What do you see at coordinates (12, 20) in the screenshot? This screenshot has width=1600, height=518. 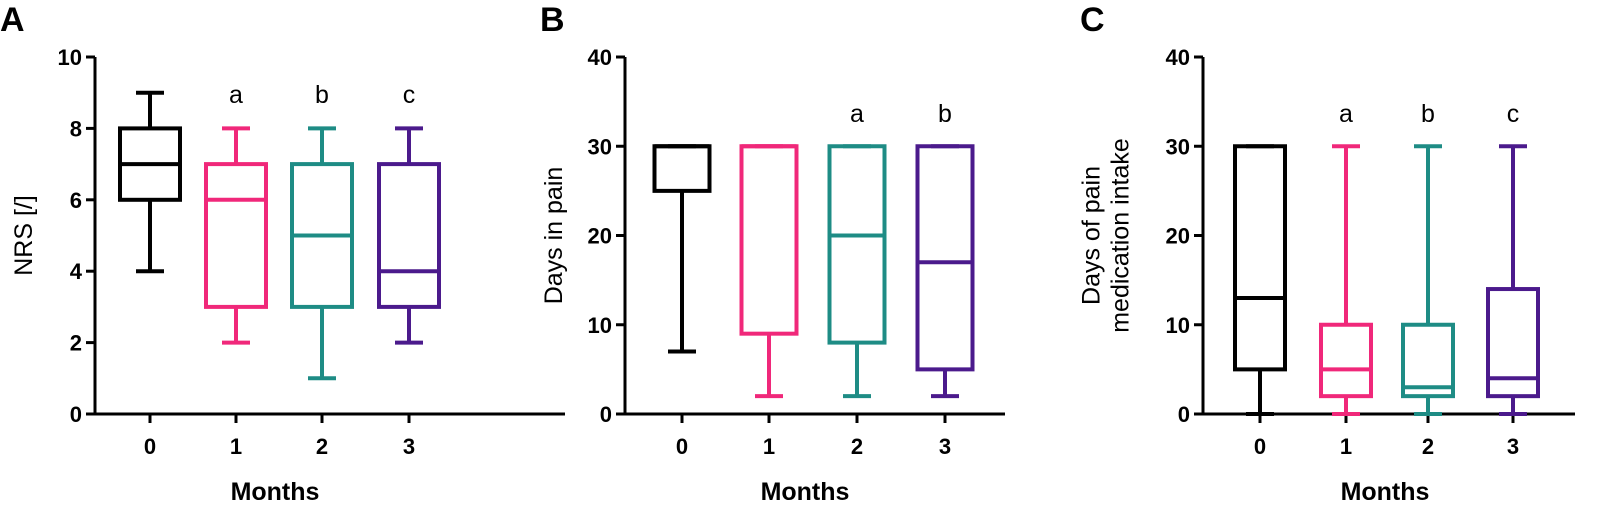 I see `panel-letter: A` at bounding box center [12, 20].